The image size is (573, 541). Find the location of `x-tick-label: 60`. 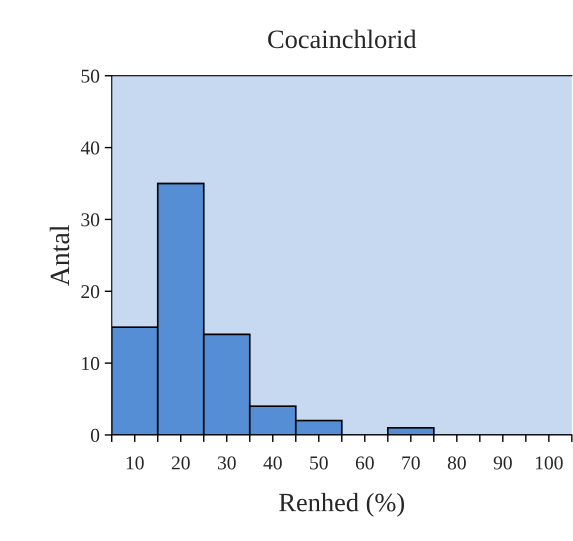

x-tick-label: 60 is located at coordinates (365, 463).